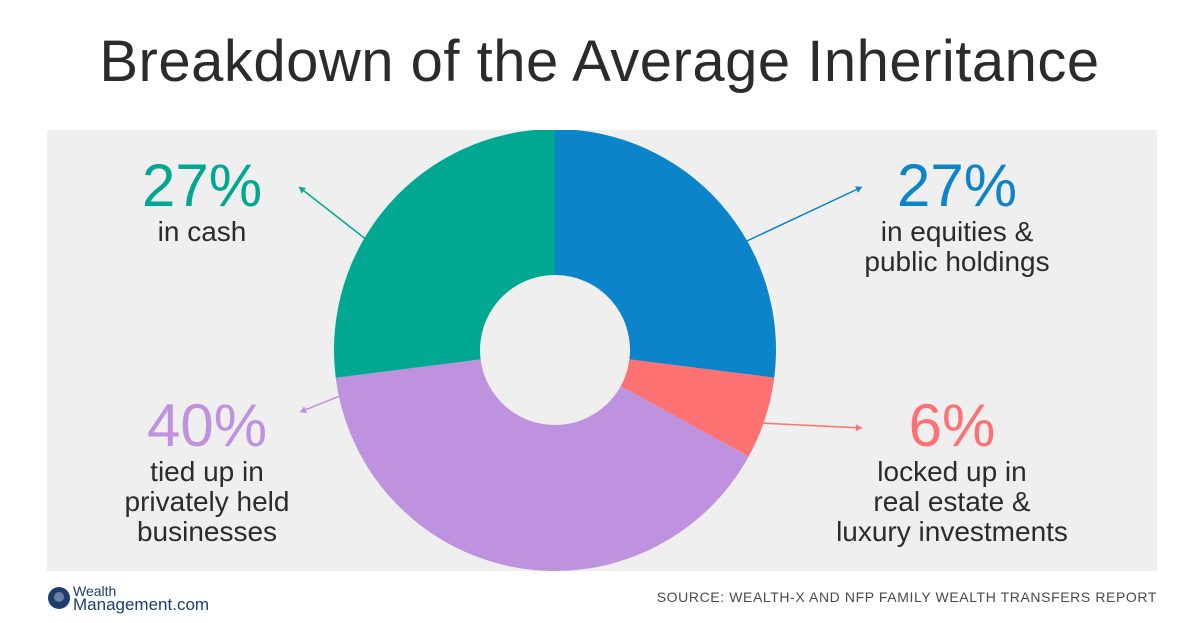 The height and width of the screenshot is (623, 1199). Describe the element at coordinates (207, 501) in the screenshot. I see `label-private-line-2: privately held` at that location.